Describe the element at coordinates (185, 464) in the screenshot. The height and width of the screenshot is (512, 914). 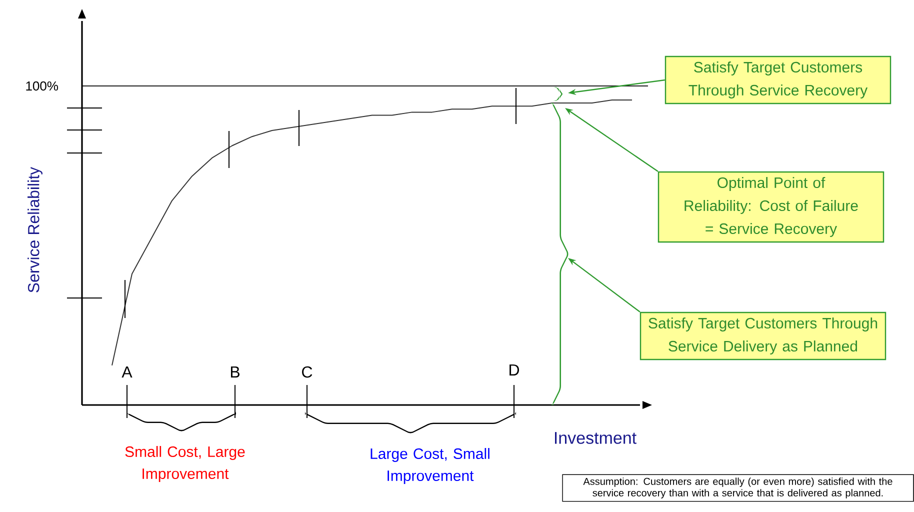
I see `text: Small Cost, Large Improvement` at that location.